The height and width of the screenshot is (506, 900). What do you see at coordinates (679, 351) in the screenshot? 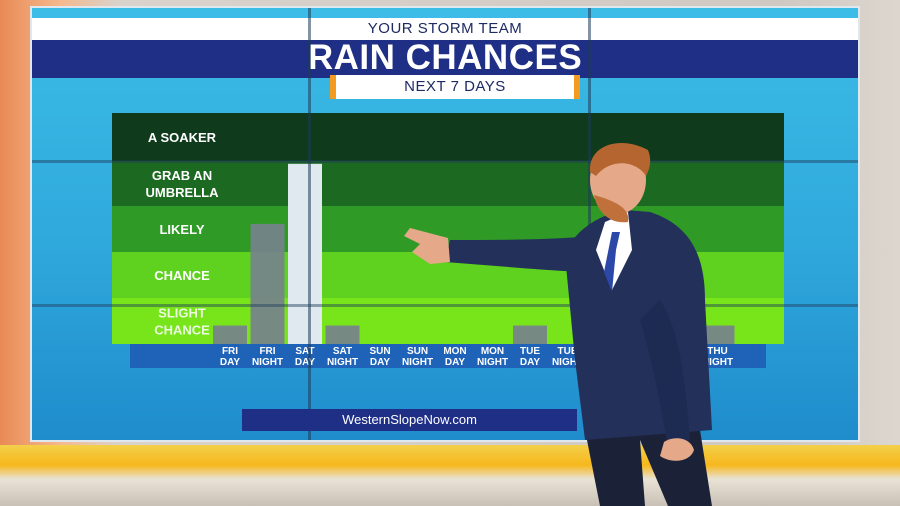
I see `x-tick-label: U` at bounding box center [679, 351].